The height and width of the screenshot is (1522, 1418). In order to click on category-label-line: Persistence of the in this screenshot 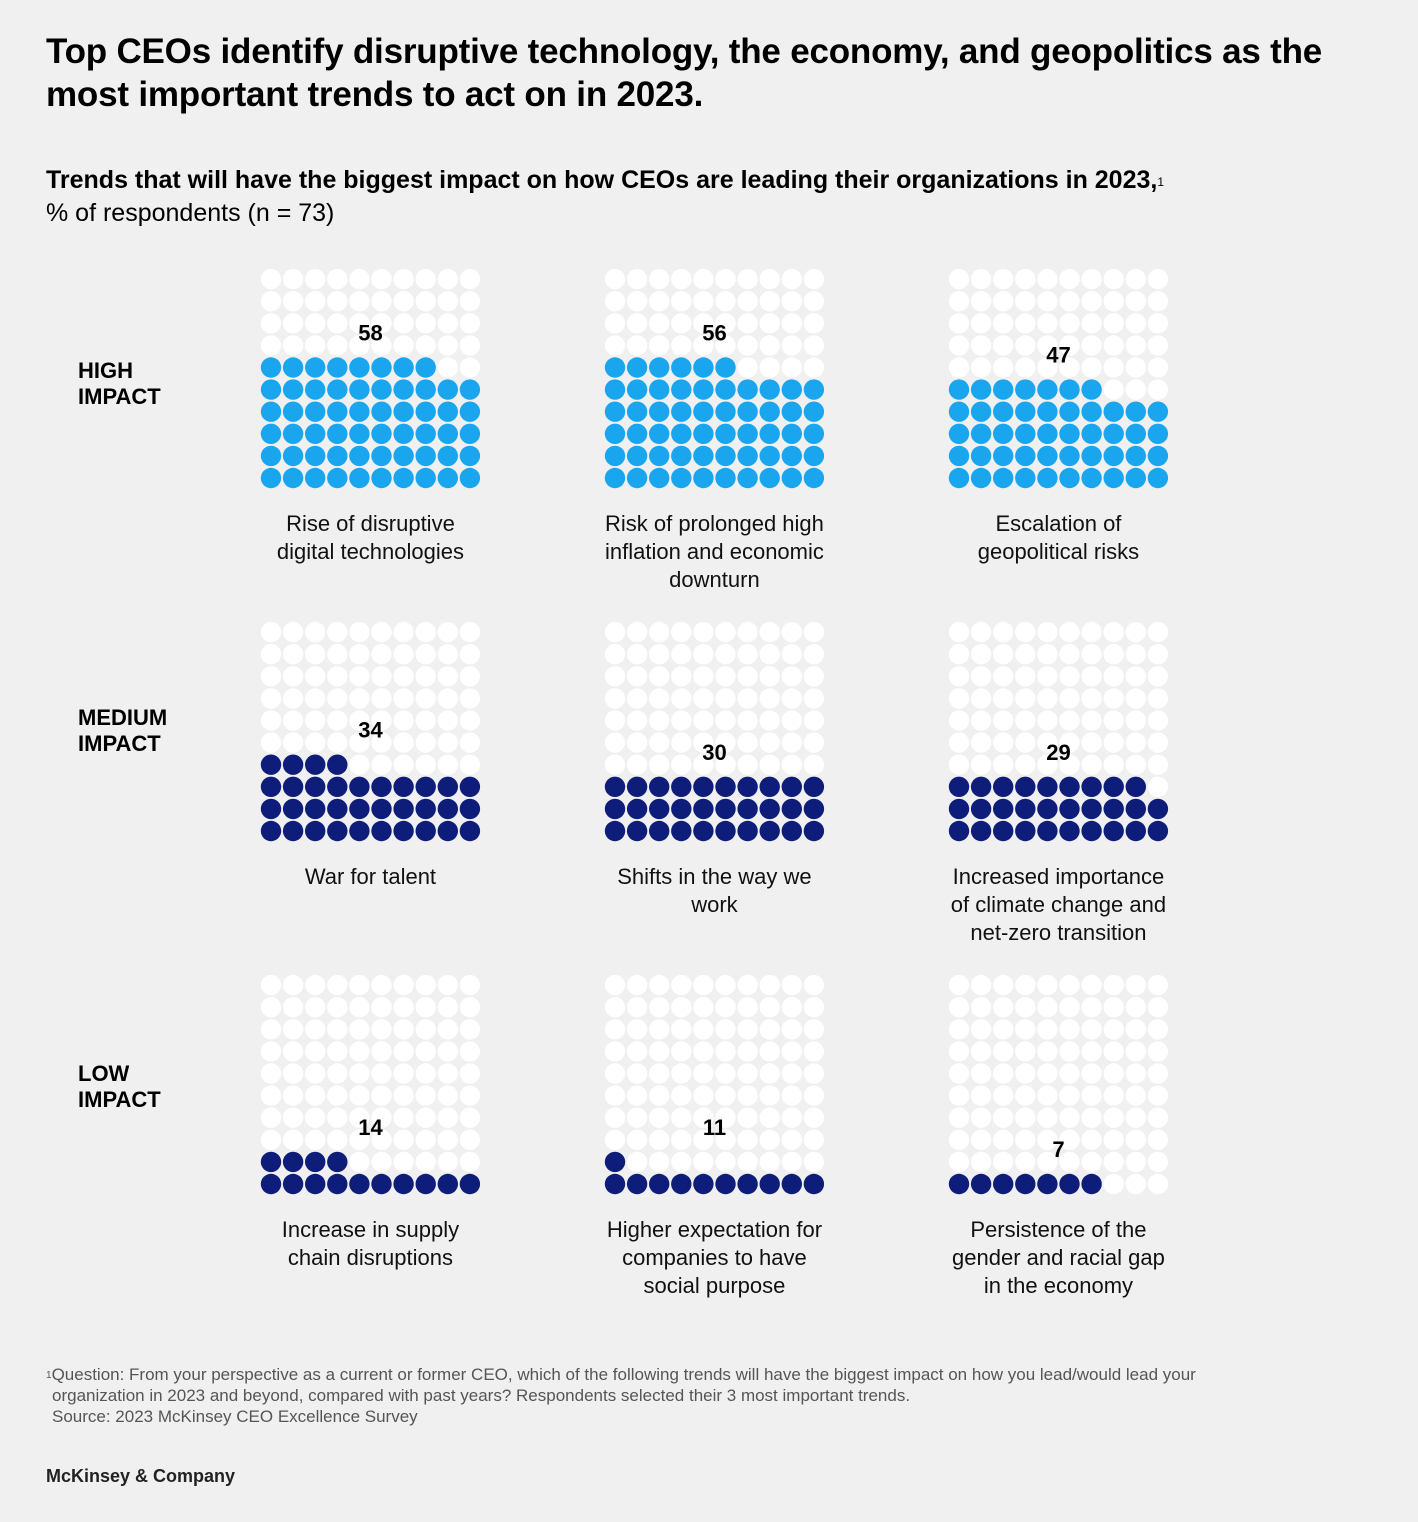, I will do `click(1058, 1229)`.